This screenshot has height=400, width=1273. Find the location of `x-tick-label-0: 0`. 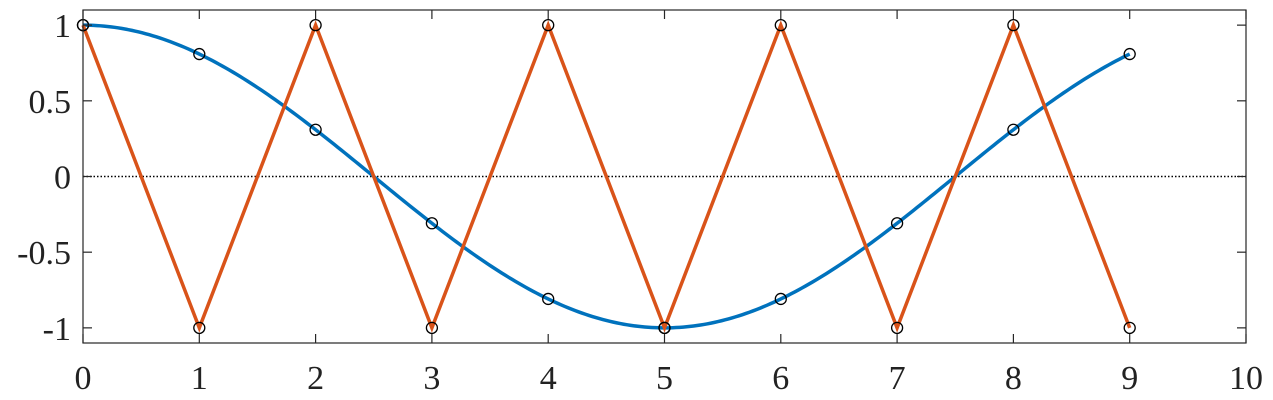

x-tick-label-0: 0 is located at coordinates (83, 378).